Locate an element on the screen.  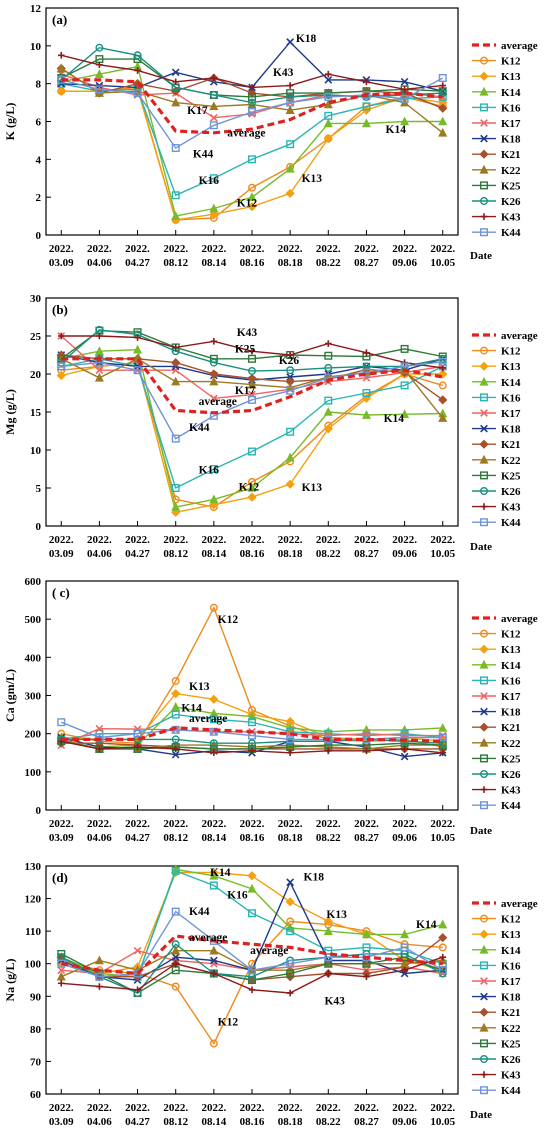
y-tick-label: 12 is located at coordinates (36, 9).